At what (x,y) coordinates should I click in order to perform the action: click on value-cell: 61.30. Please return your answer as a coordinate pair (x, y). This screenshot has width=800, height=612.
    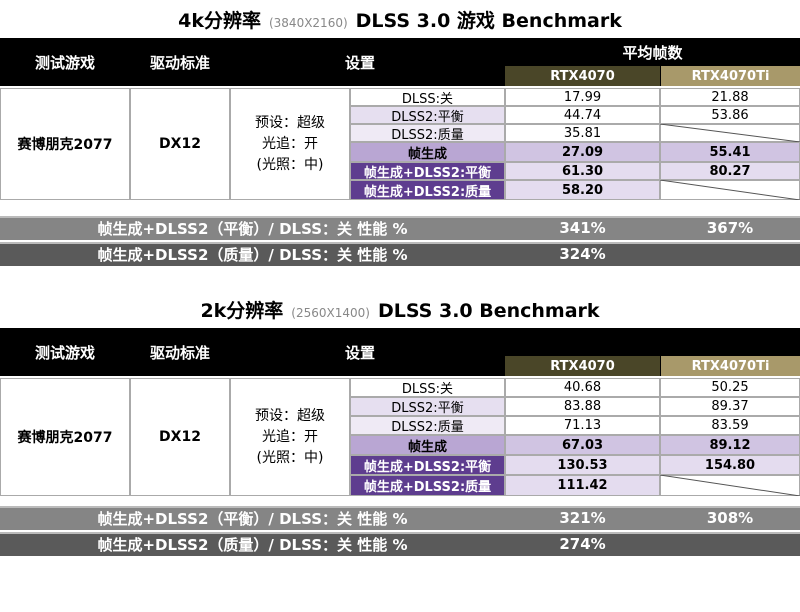
    Looking at the image, I should click on (582, 171).